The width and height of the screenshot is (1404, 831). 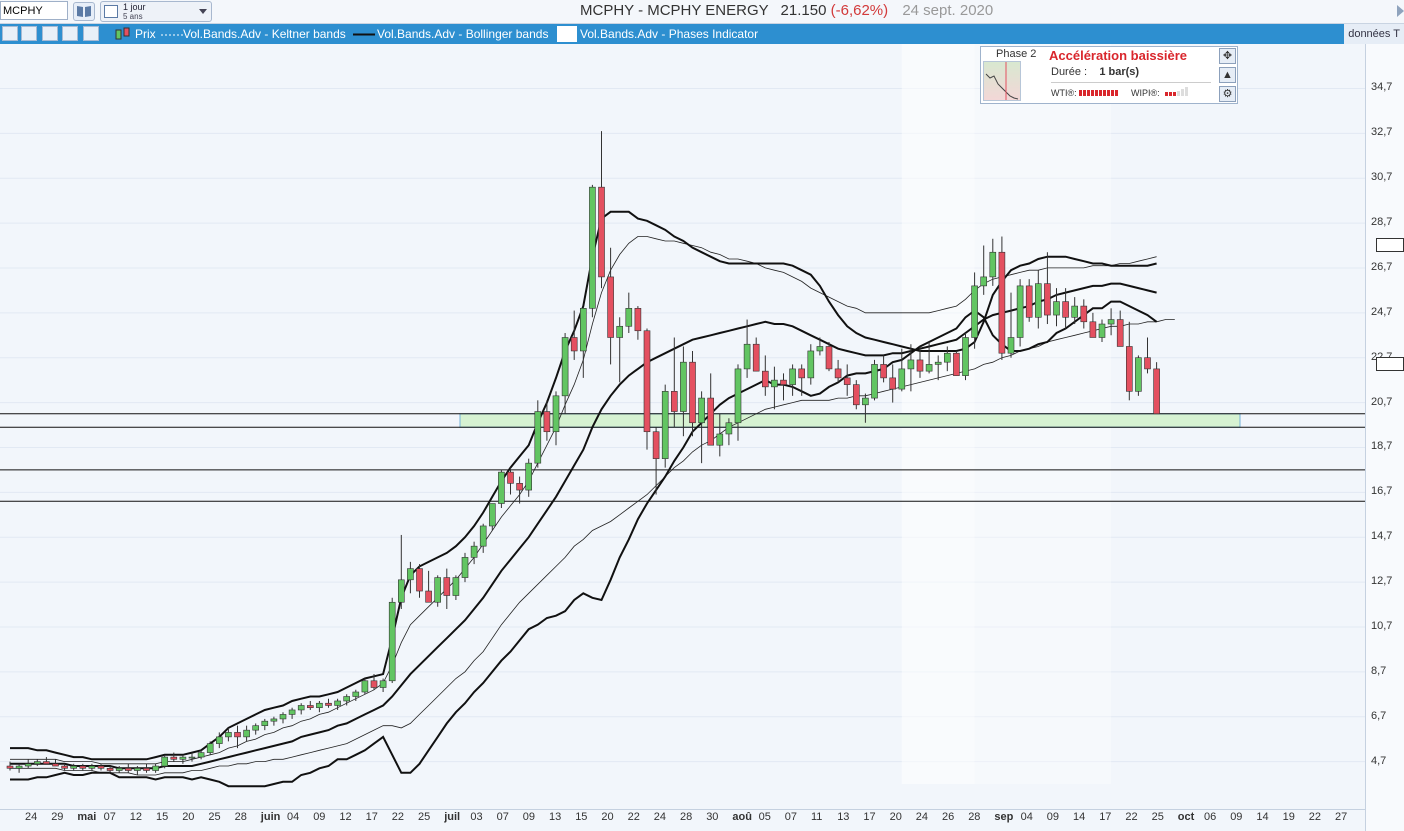 I want to click on collapse-icon: ▲, so click(x=1227, y=75).